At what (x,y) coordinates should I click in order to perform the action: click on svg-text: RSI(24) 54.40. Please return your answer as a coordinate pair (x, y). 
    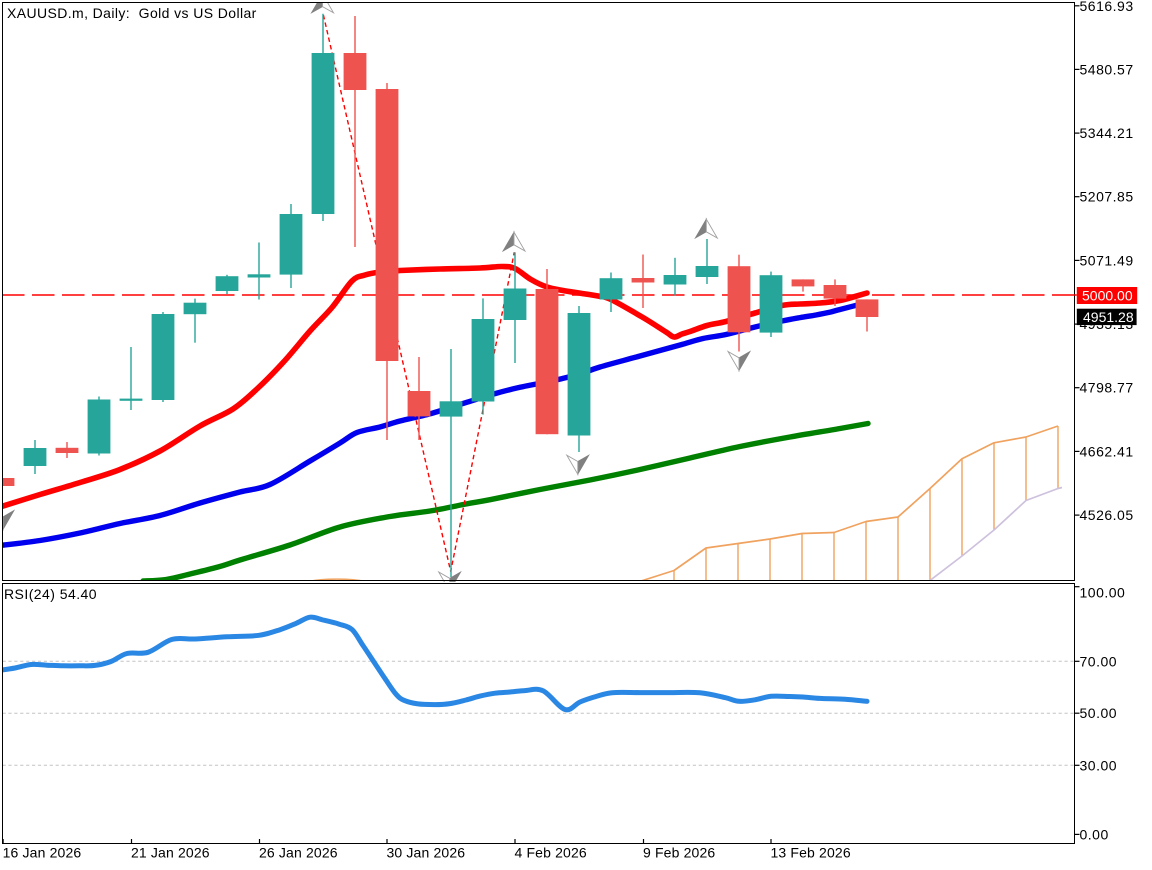
    Looking at the image, I should click on (50, 594).